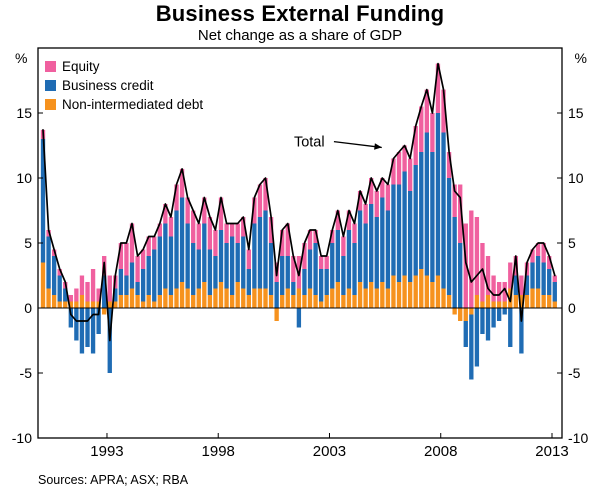 The image size is (600, 494). I want to click on legend-label-business-credit: Business credit, so click(108, 85).